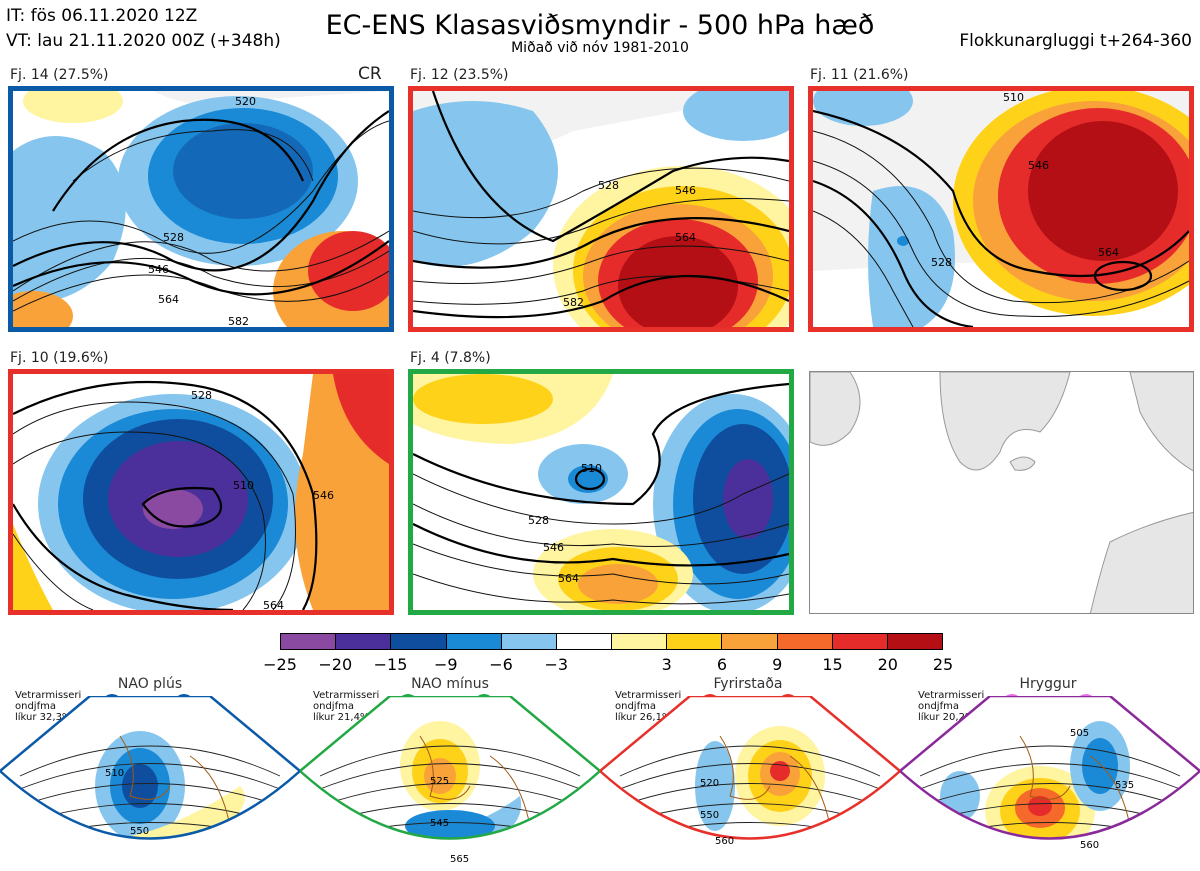 Image resolution: width=1200 pixels, height=871 pixels. Describe the element at coordinates (943, 664) in the screenshot. I see `colorbar-tick-label: 25` at that location.